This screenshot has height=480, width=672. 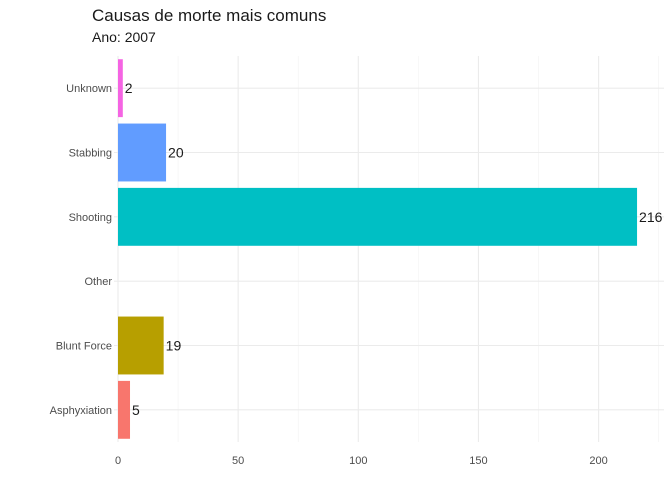 I want to click on bar-shooting, so click(x=378, y=216).